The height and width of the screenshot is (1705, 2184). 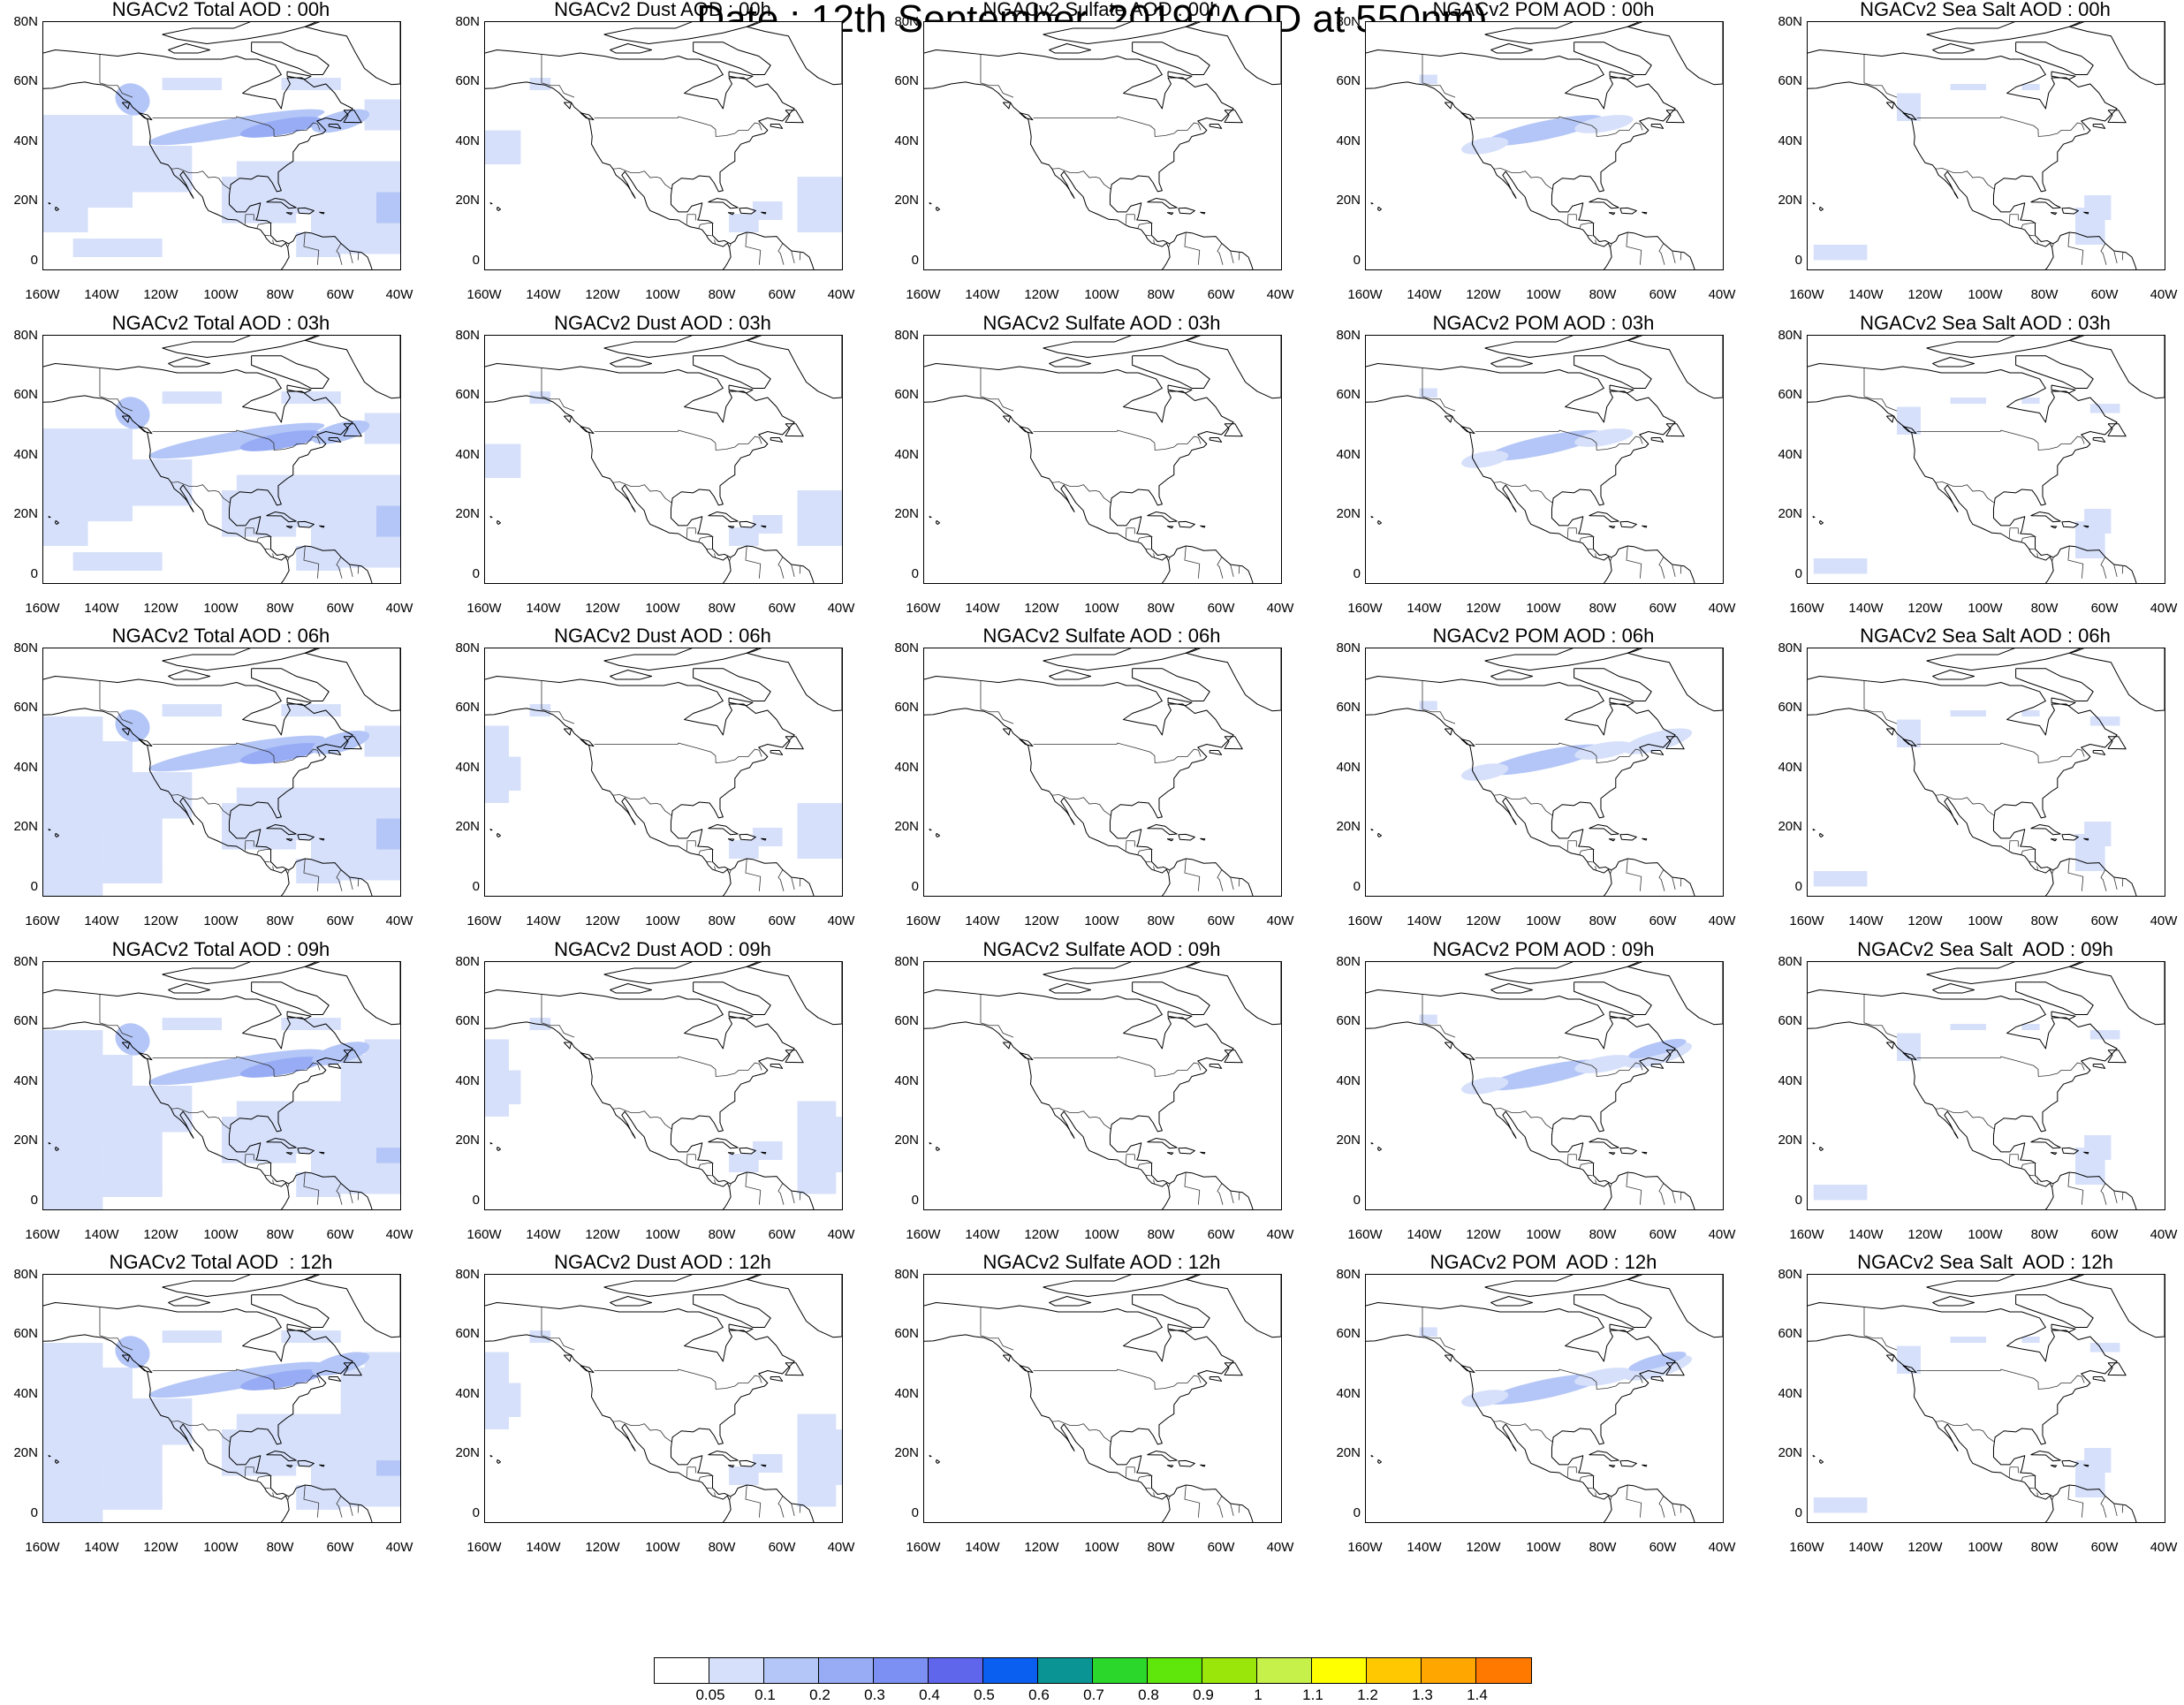 I want to click on panel-title: NGACv2 Sulfate AOD : 09h, so click(x=1101, y=949).